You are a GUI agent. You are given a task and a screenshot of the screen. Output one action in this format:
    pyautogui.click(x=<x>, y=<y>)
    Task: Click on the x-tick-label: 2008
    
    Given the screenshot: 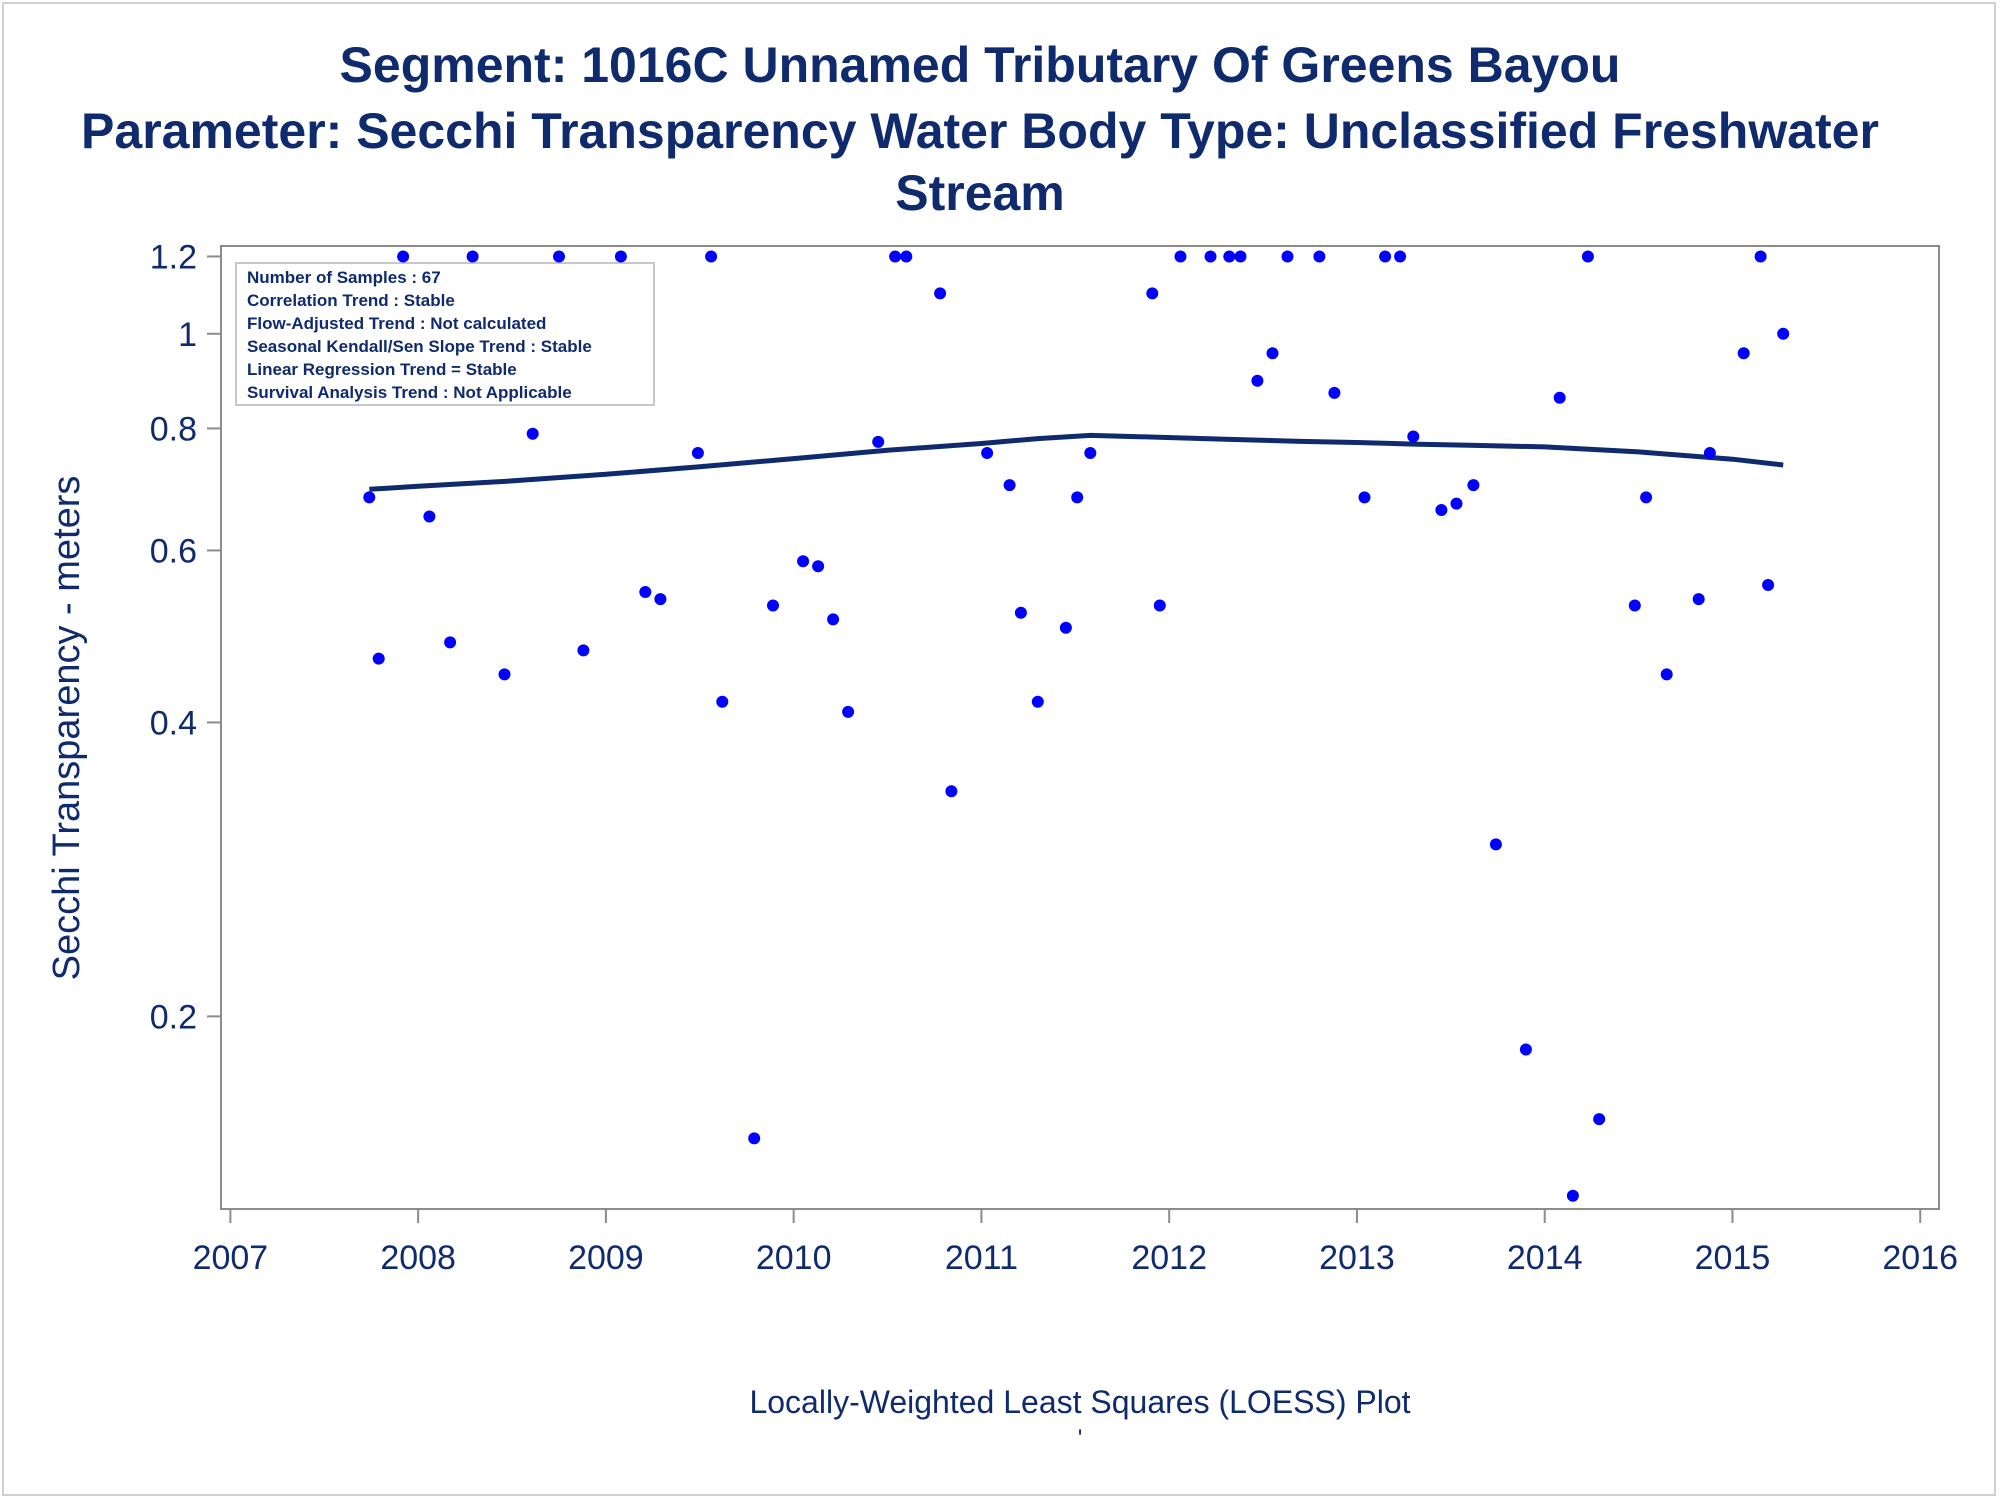 What is the action you would take?
    pyautogui.click(x=418, y=1258)
    